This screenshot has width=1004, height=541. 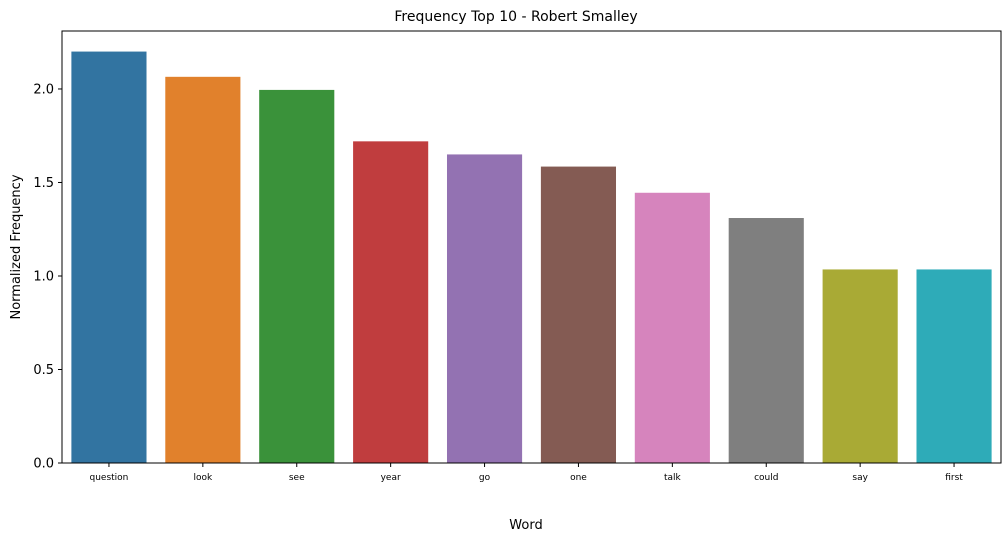 What do you see at coordinates (43, 464) in the screenshot?
I see `y-tick-label: 0.0` at bounding box center [43, 464].